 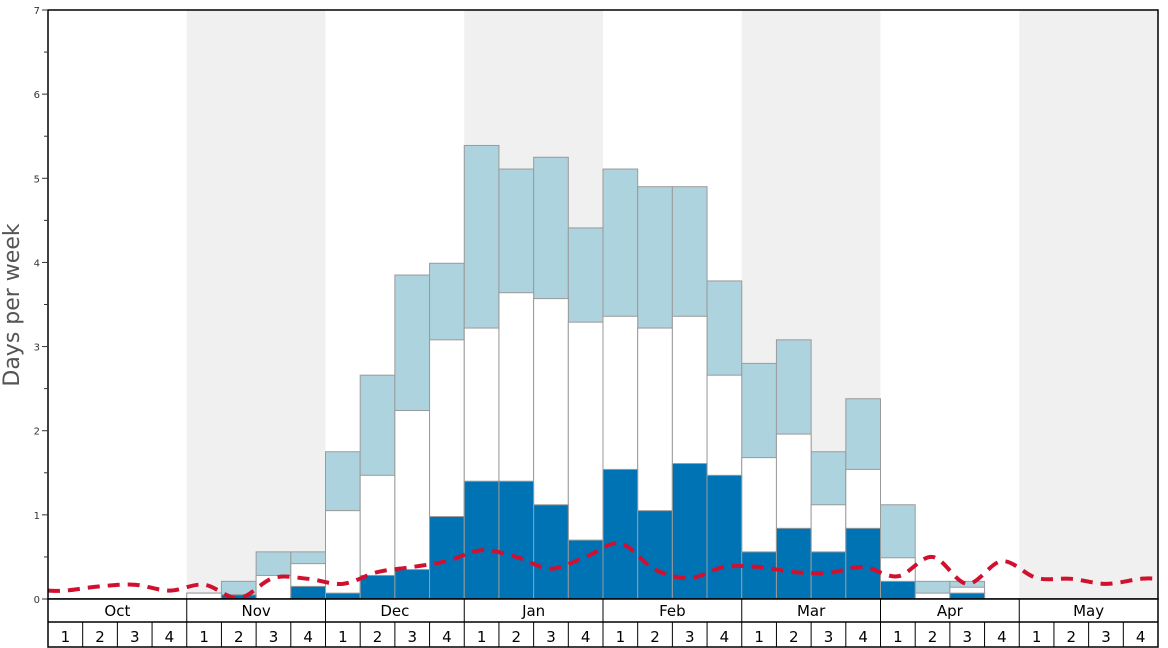 What do you see at coordinates (37, 600) in the screenshot?
I see `y-tick-label-0: 0` at bounding box center [37, 600].